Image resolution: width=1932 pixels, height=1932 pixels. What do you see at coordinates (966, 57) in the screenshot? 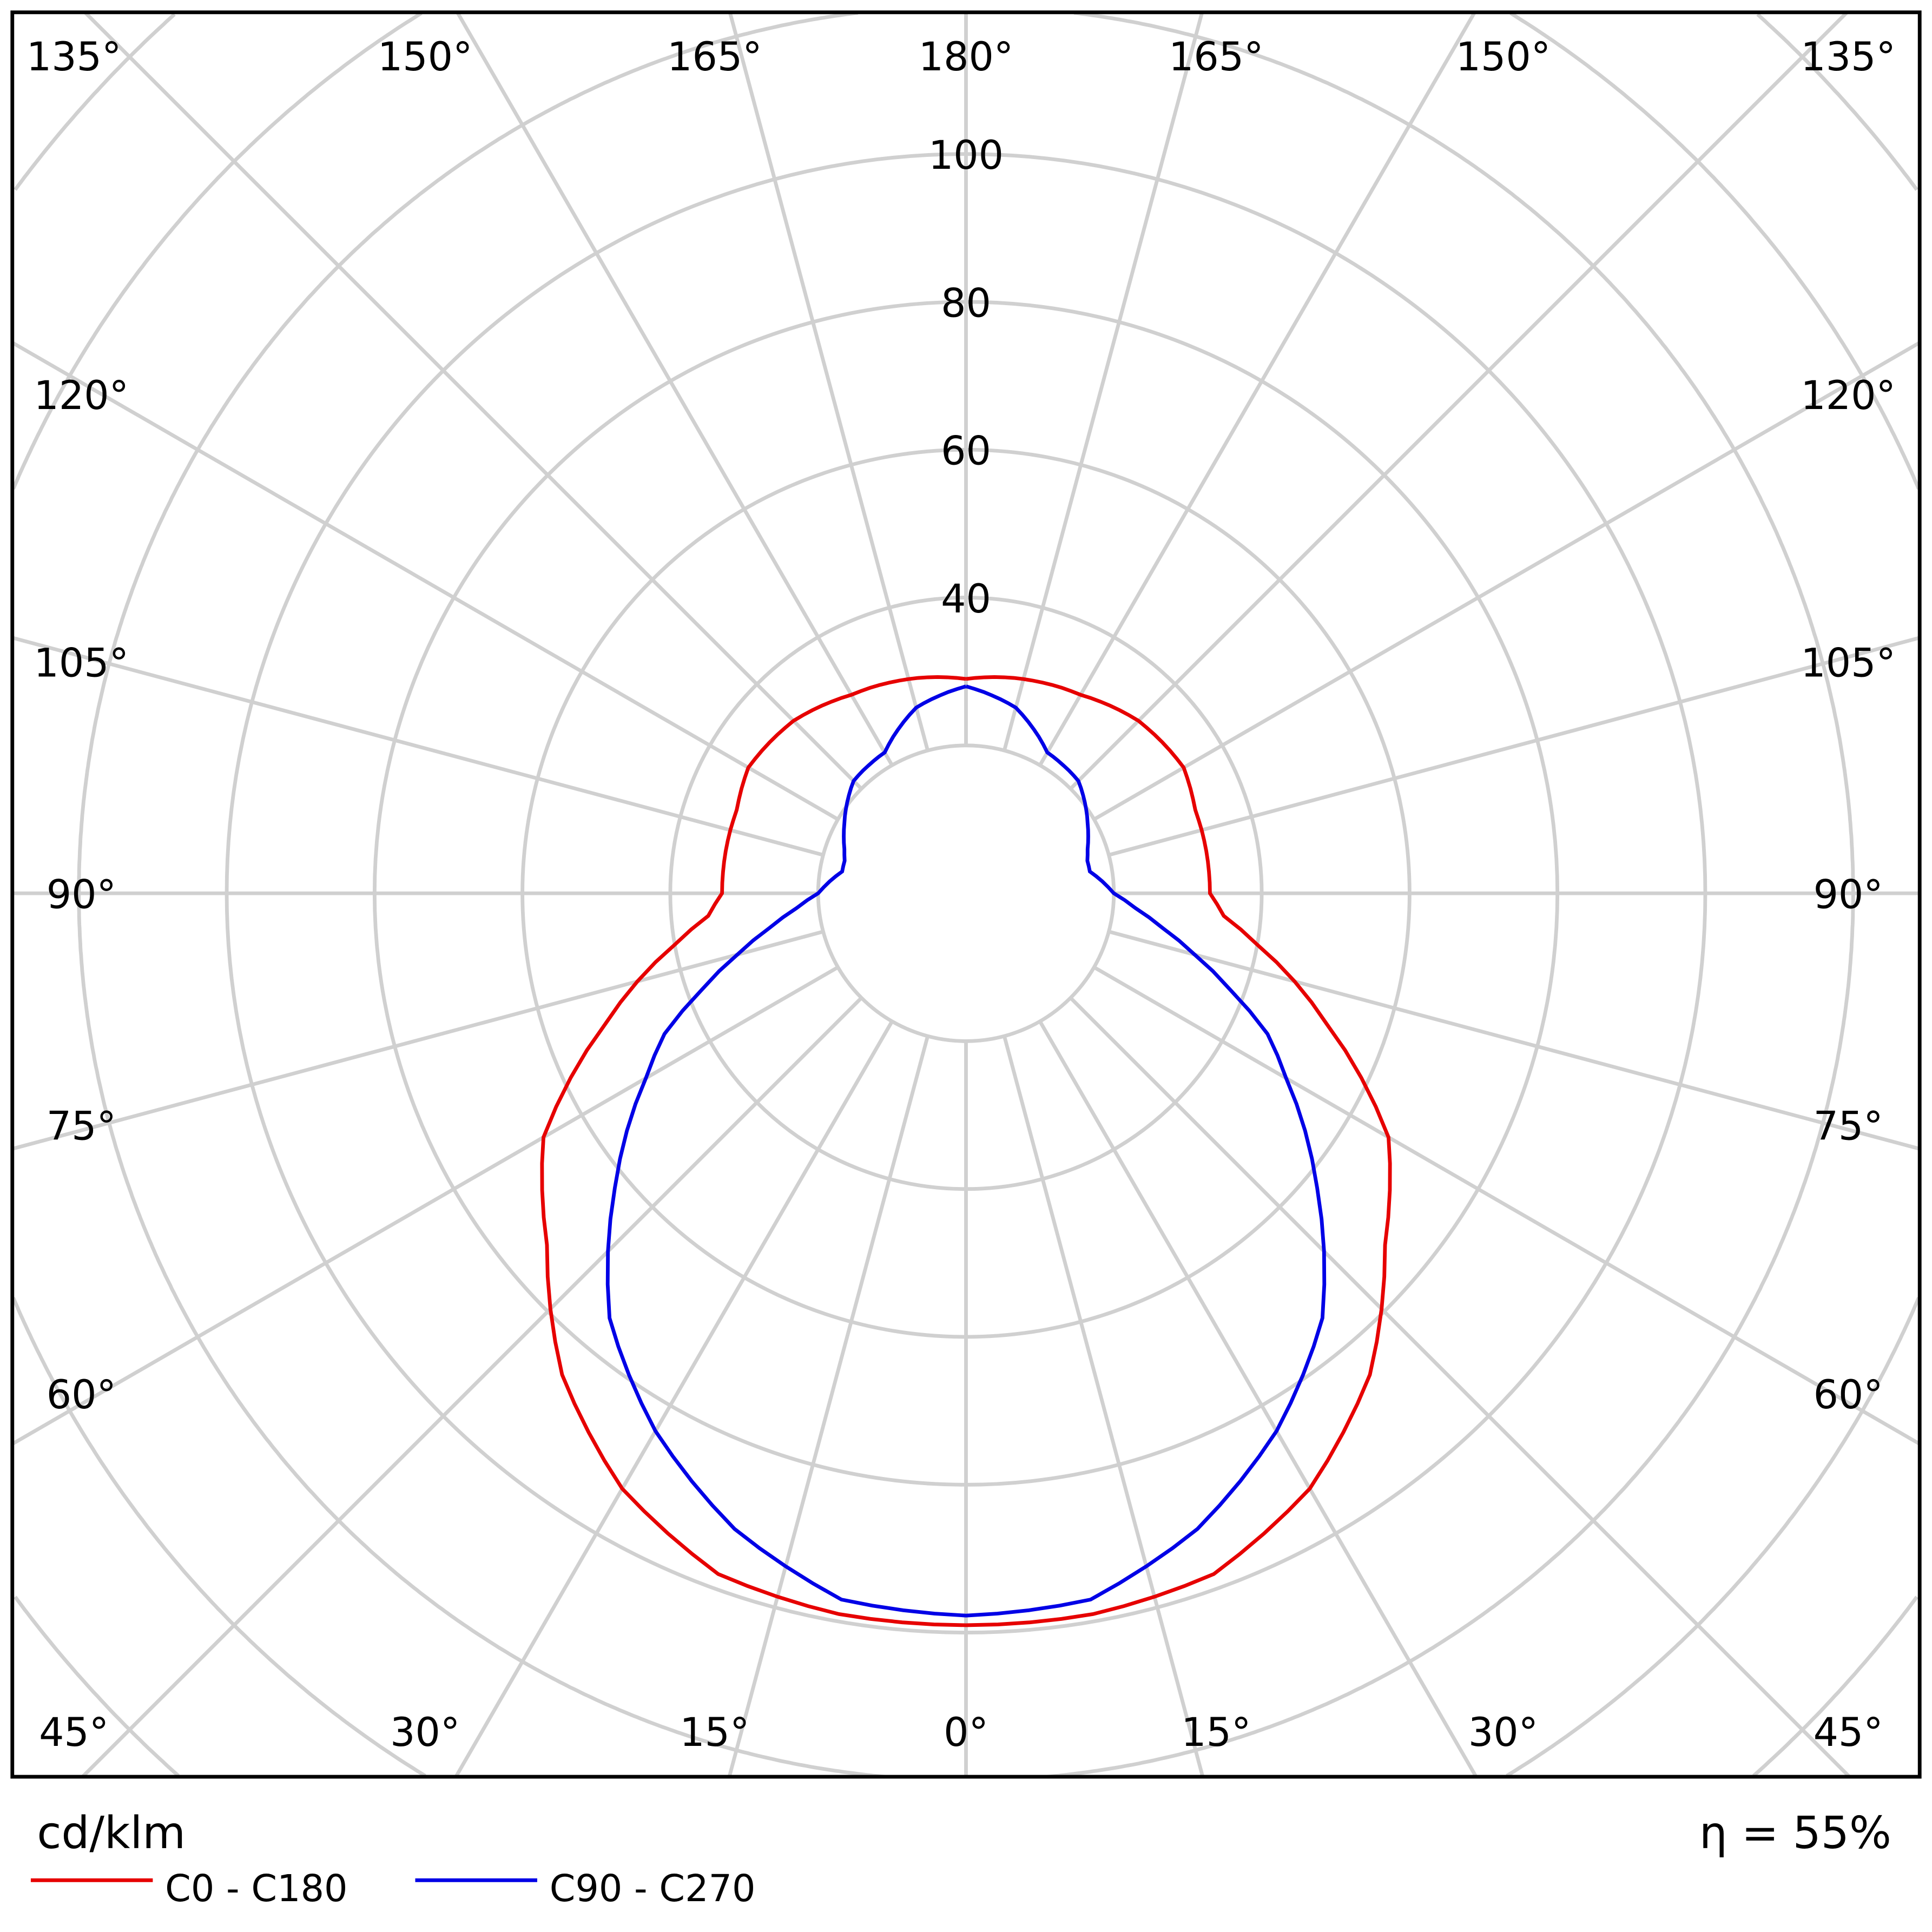
I see `angle-label: 180°` at bounding box center [966, 57].